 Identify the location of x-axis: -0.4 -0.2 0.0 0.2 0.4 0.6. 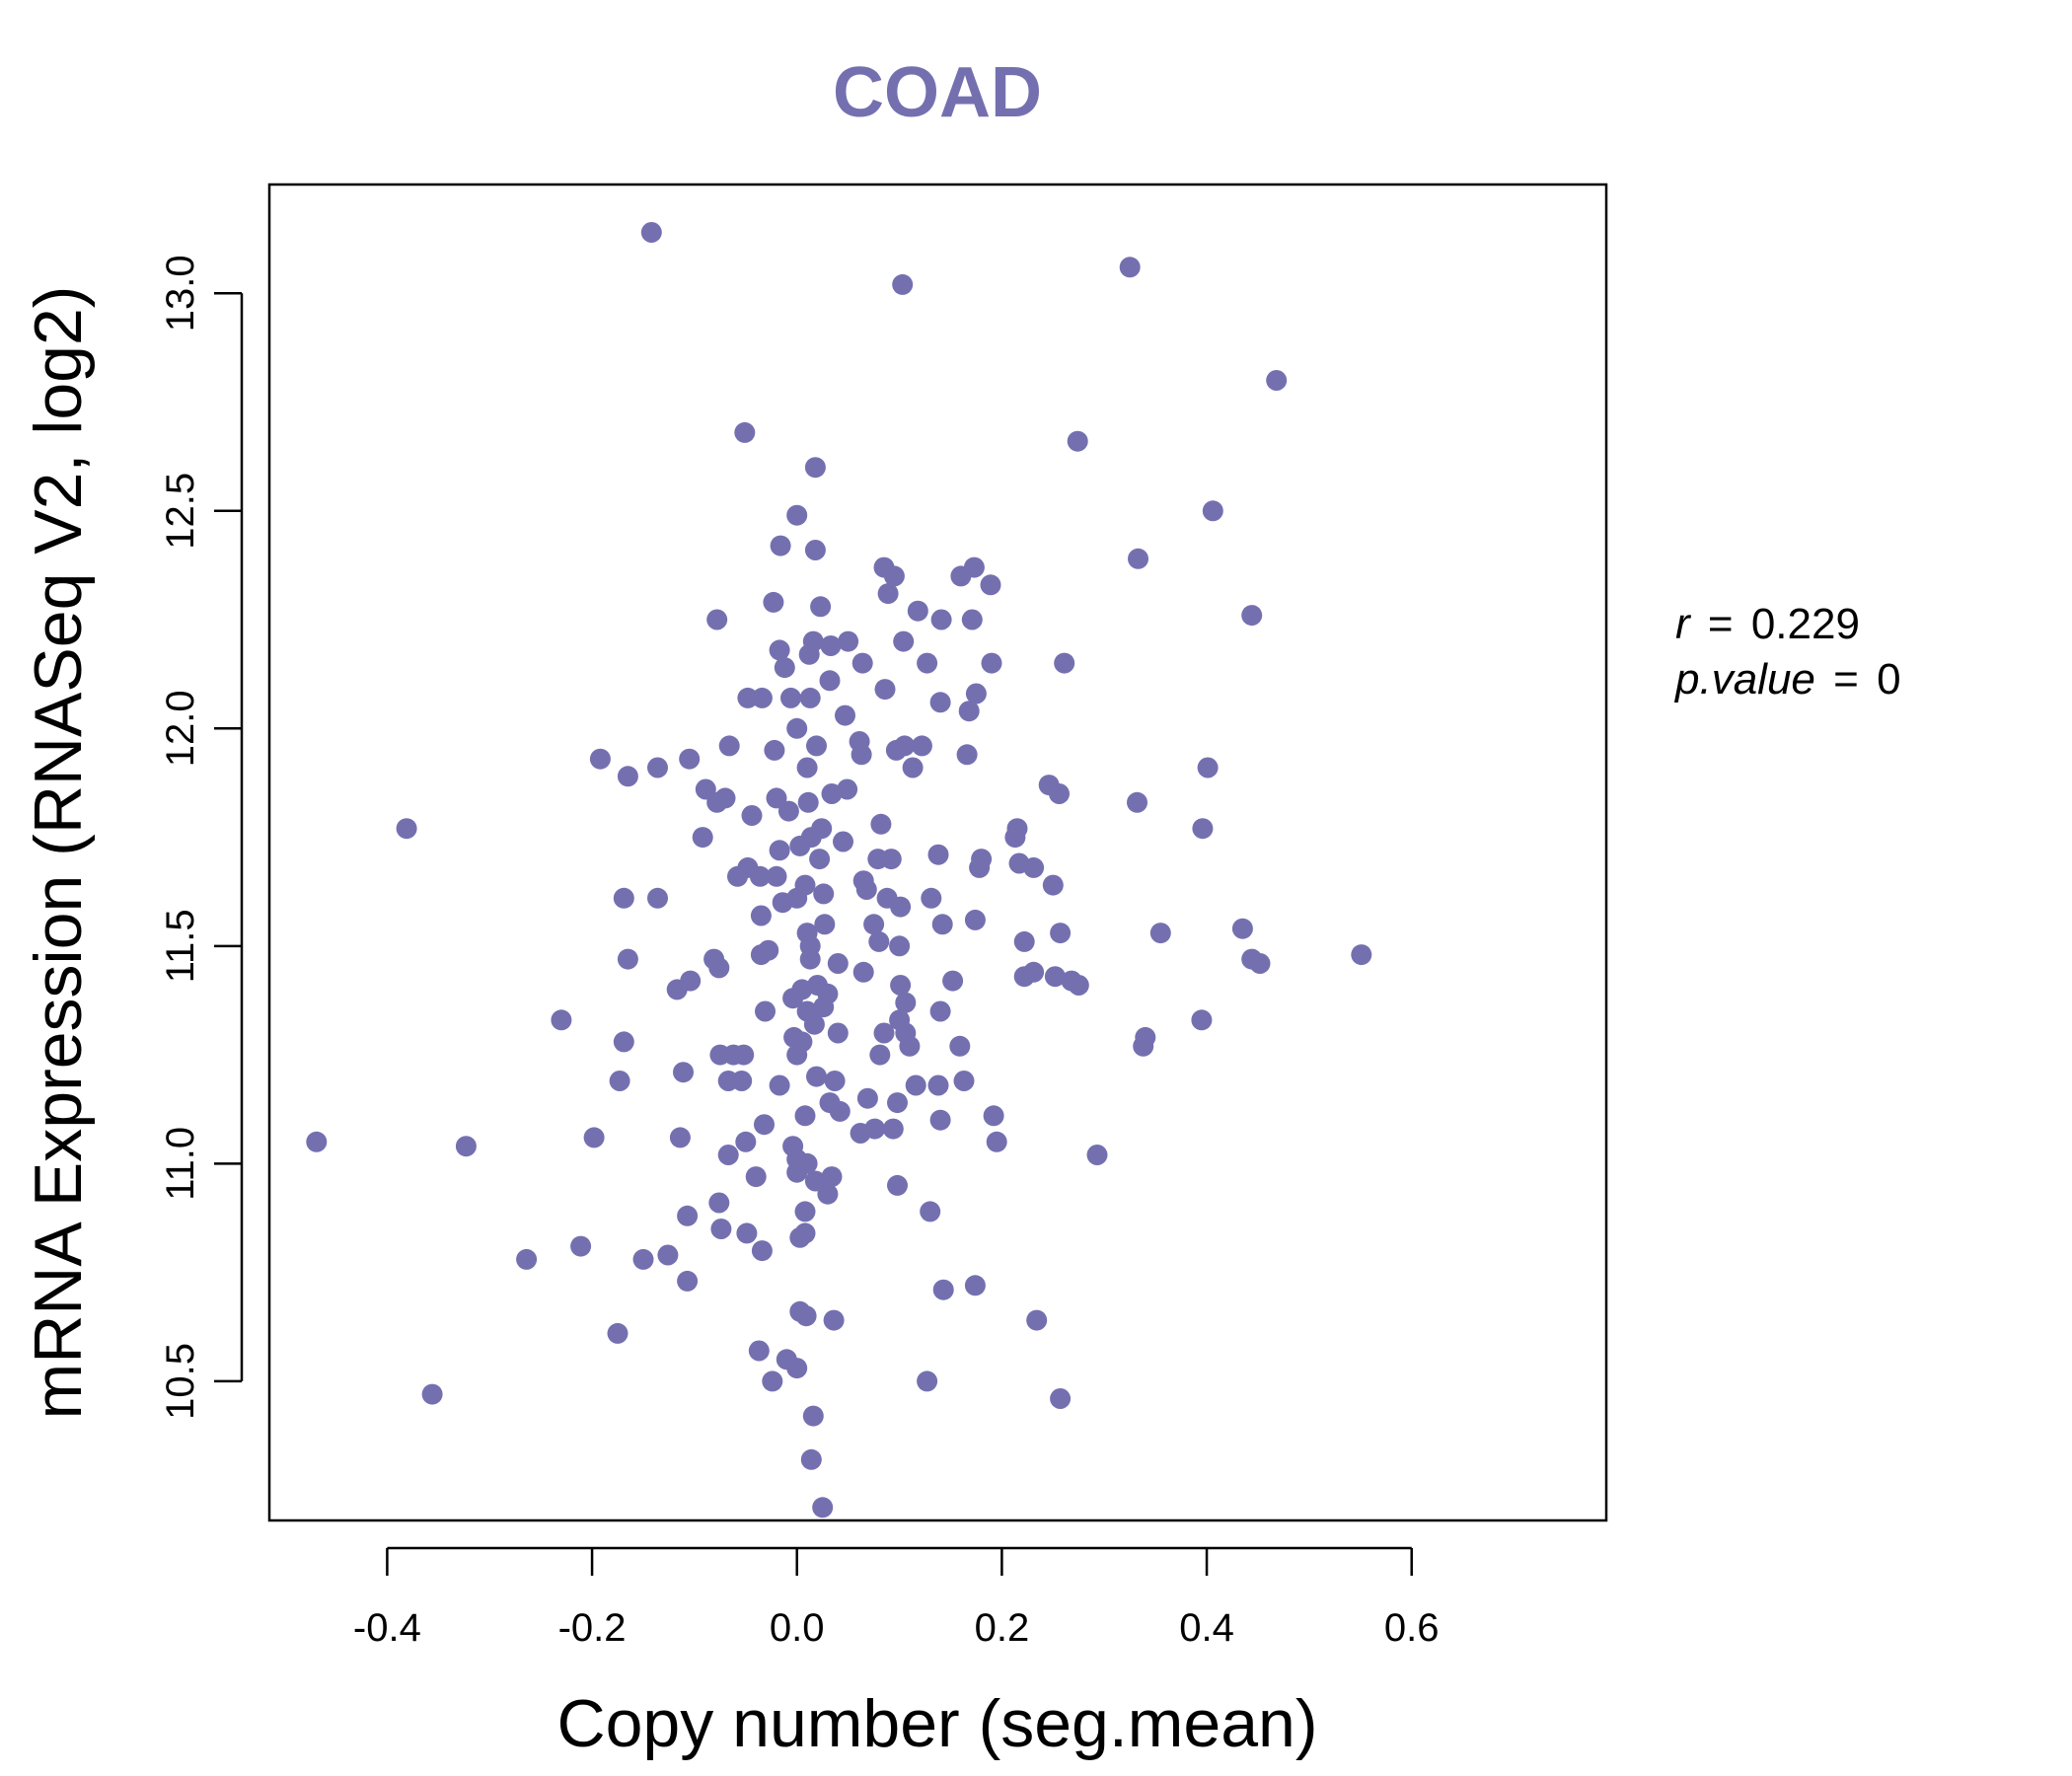
(896, 1598).